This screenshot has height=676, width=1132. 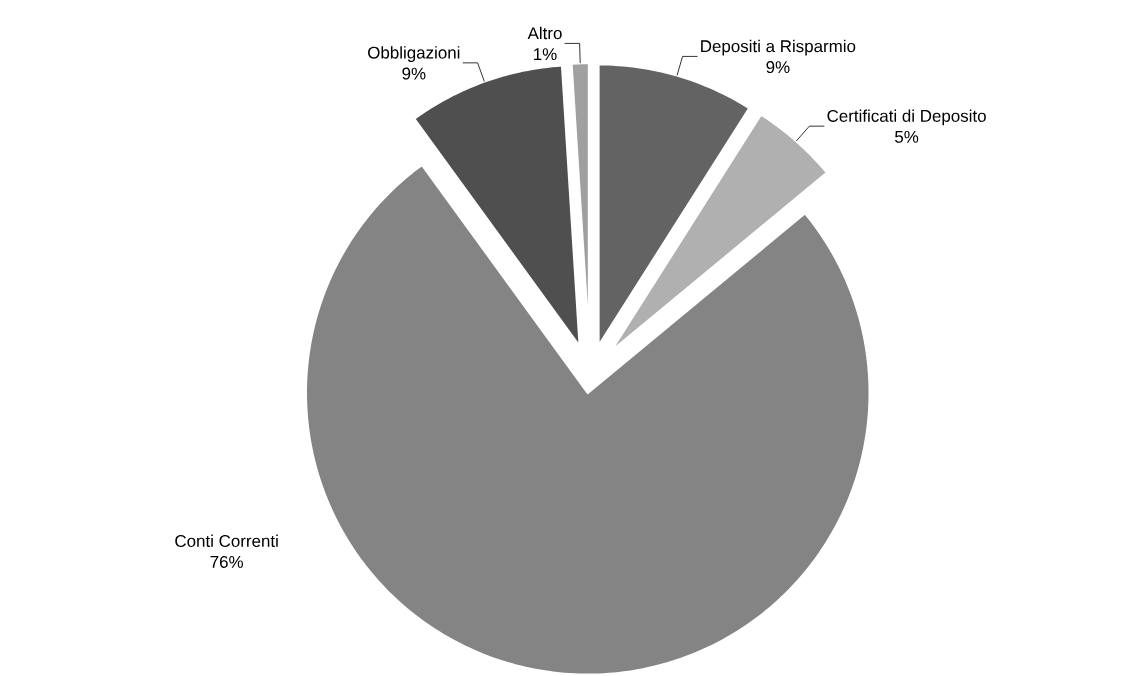 What do you see at coordinates (226, 561) in the screenshot?
I see `data-label: 76%` at bounding box center [226, 561].